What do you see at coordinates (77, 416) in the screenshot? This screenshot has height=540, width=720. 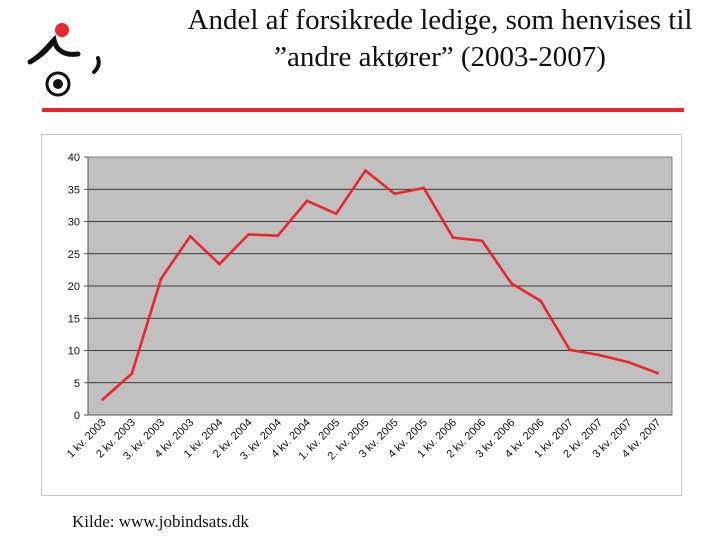 I see `y-tick-label: 0` at bounding box center [77, 416].